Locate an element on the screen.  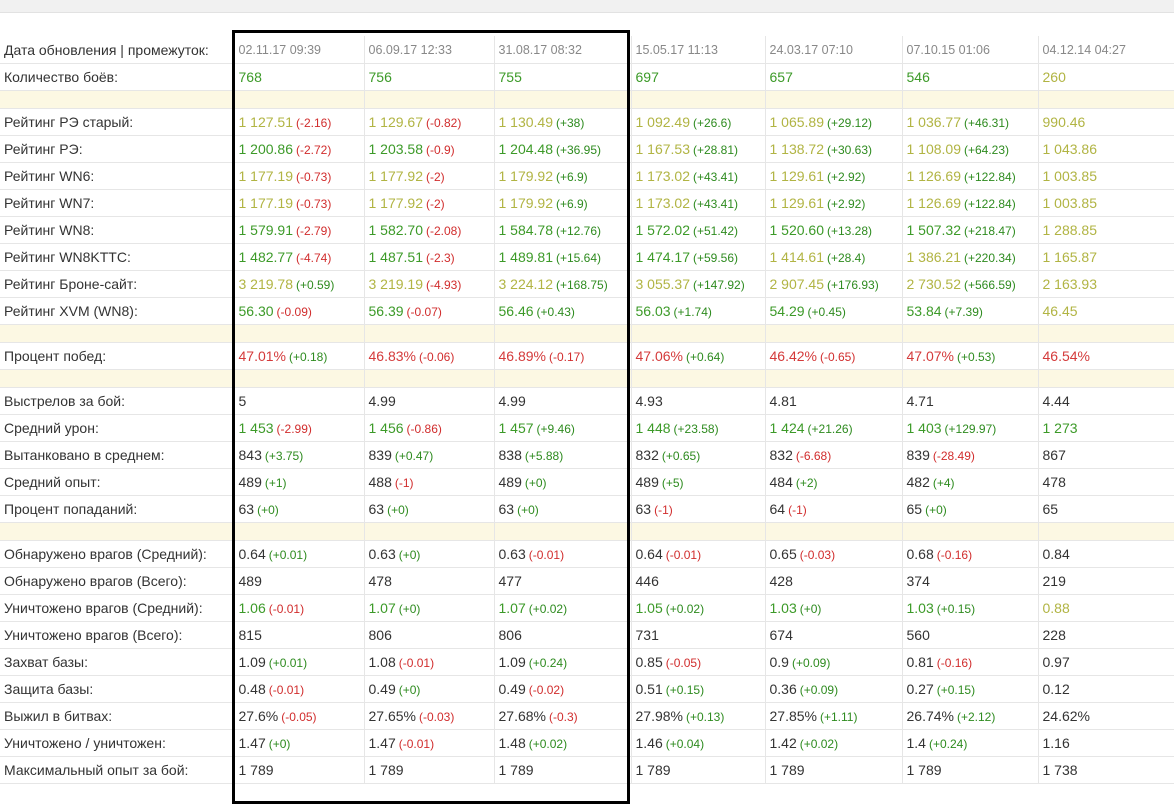
stat-value: 374 is located at coordinates (918, 581).